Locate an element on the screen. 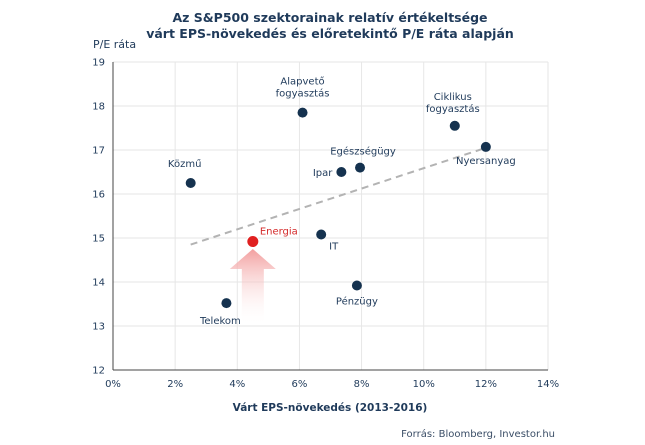  data-label: Ipar is located at coordinates (323, 173).